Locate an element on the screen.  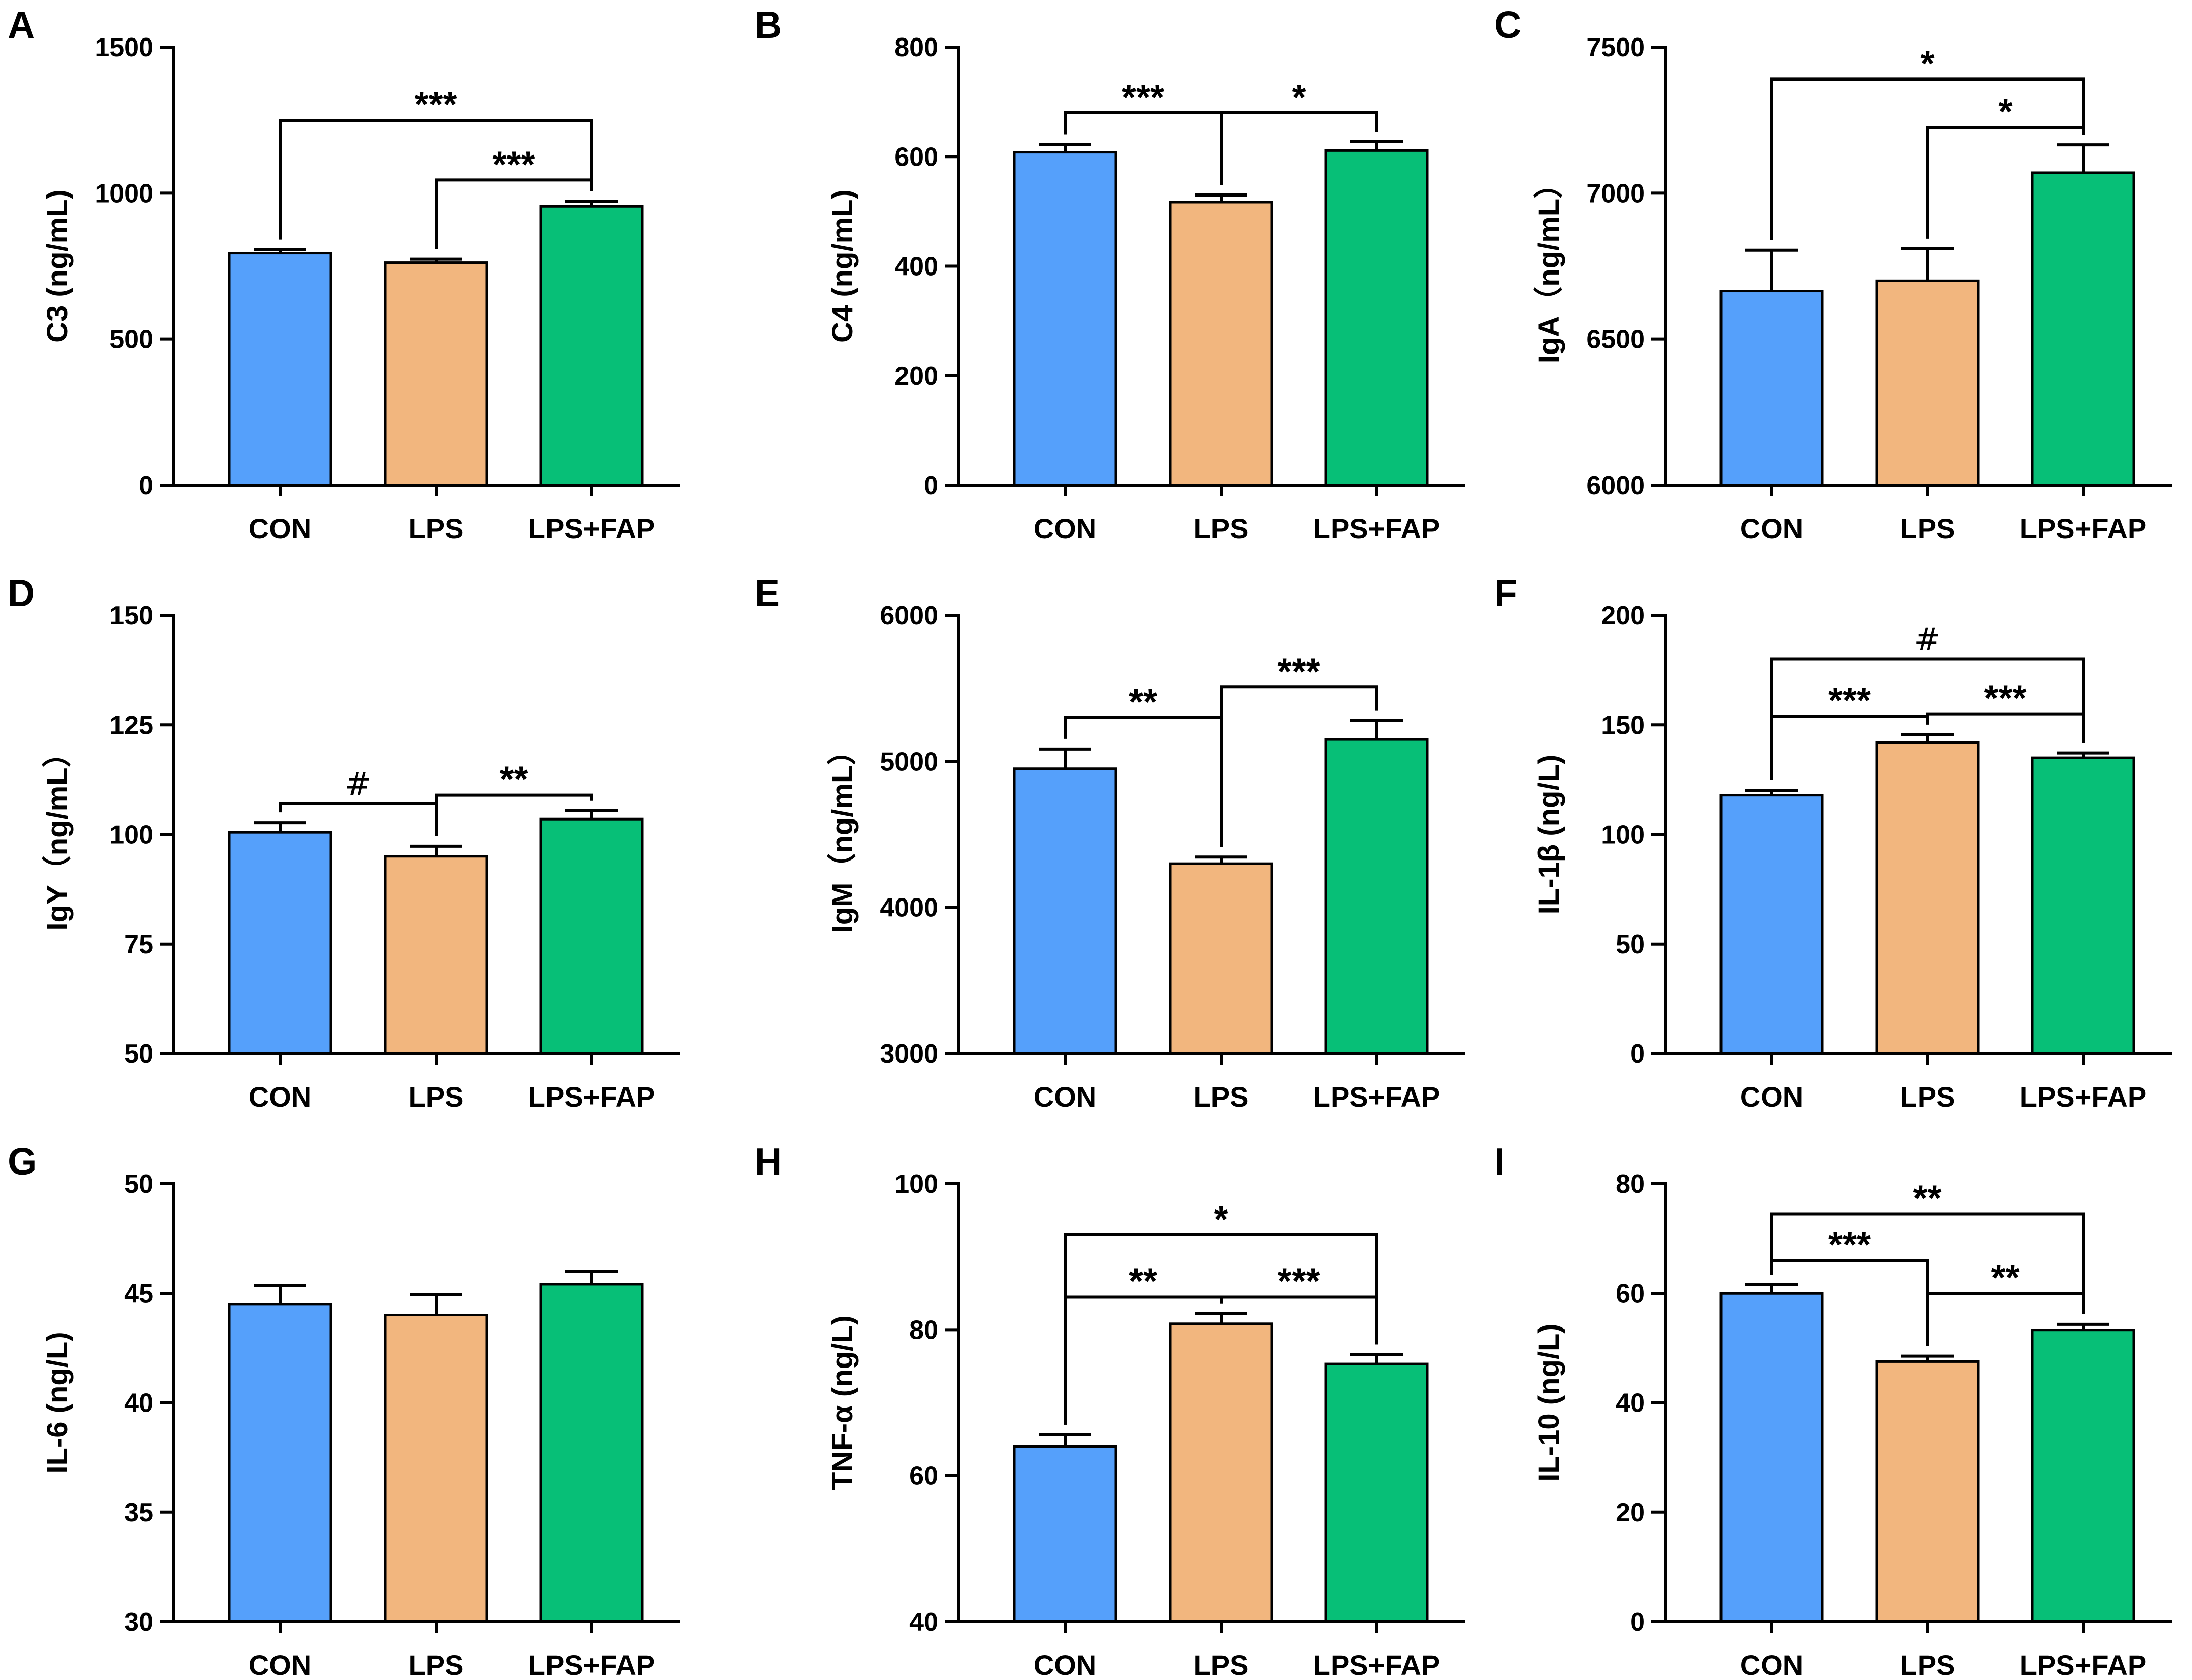
y-axis-title: IgA（ng/mL） is located at coordinates (1549, 266).